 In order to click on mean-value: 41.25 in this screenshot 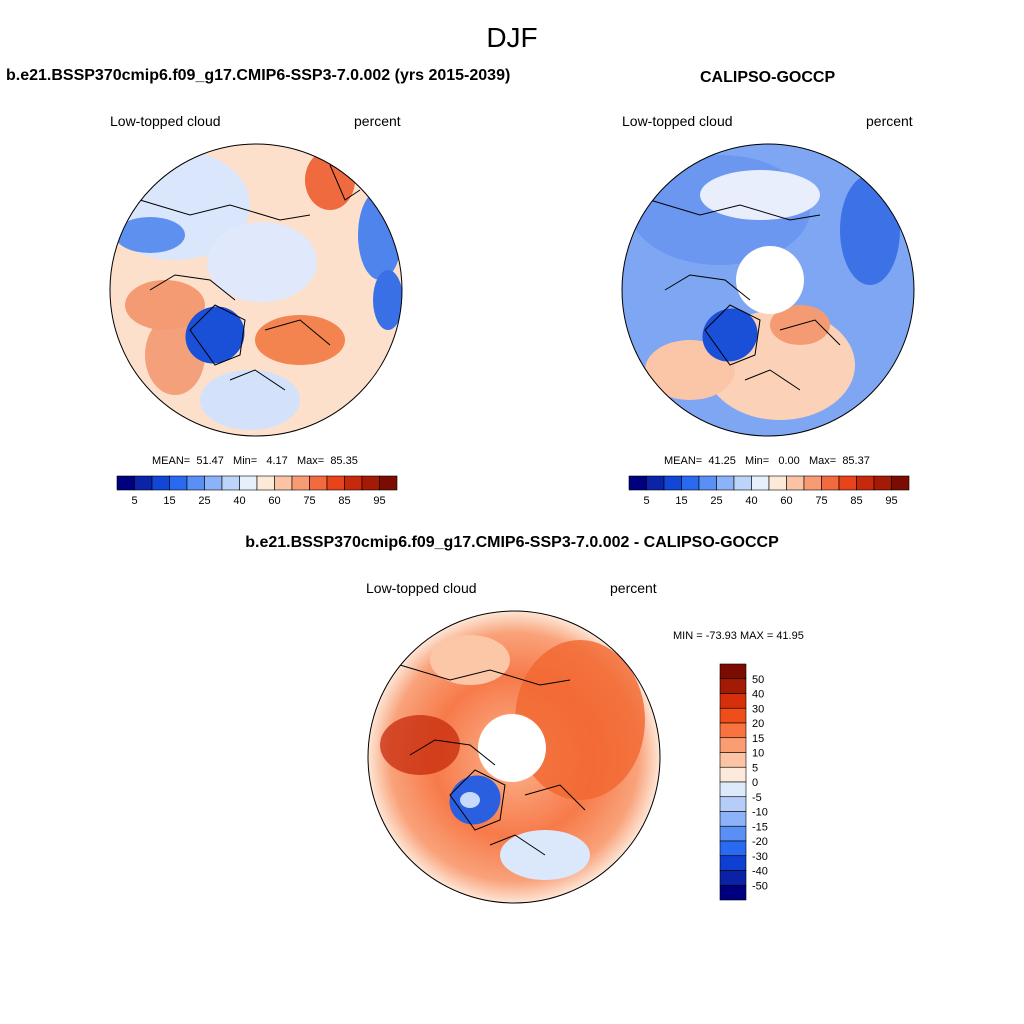, I will do `click(722, 461)`.